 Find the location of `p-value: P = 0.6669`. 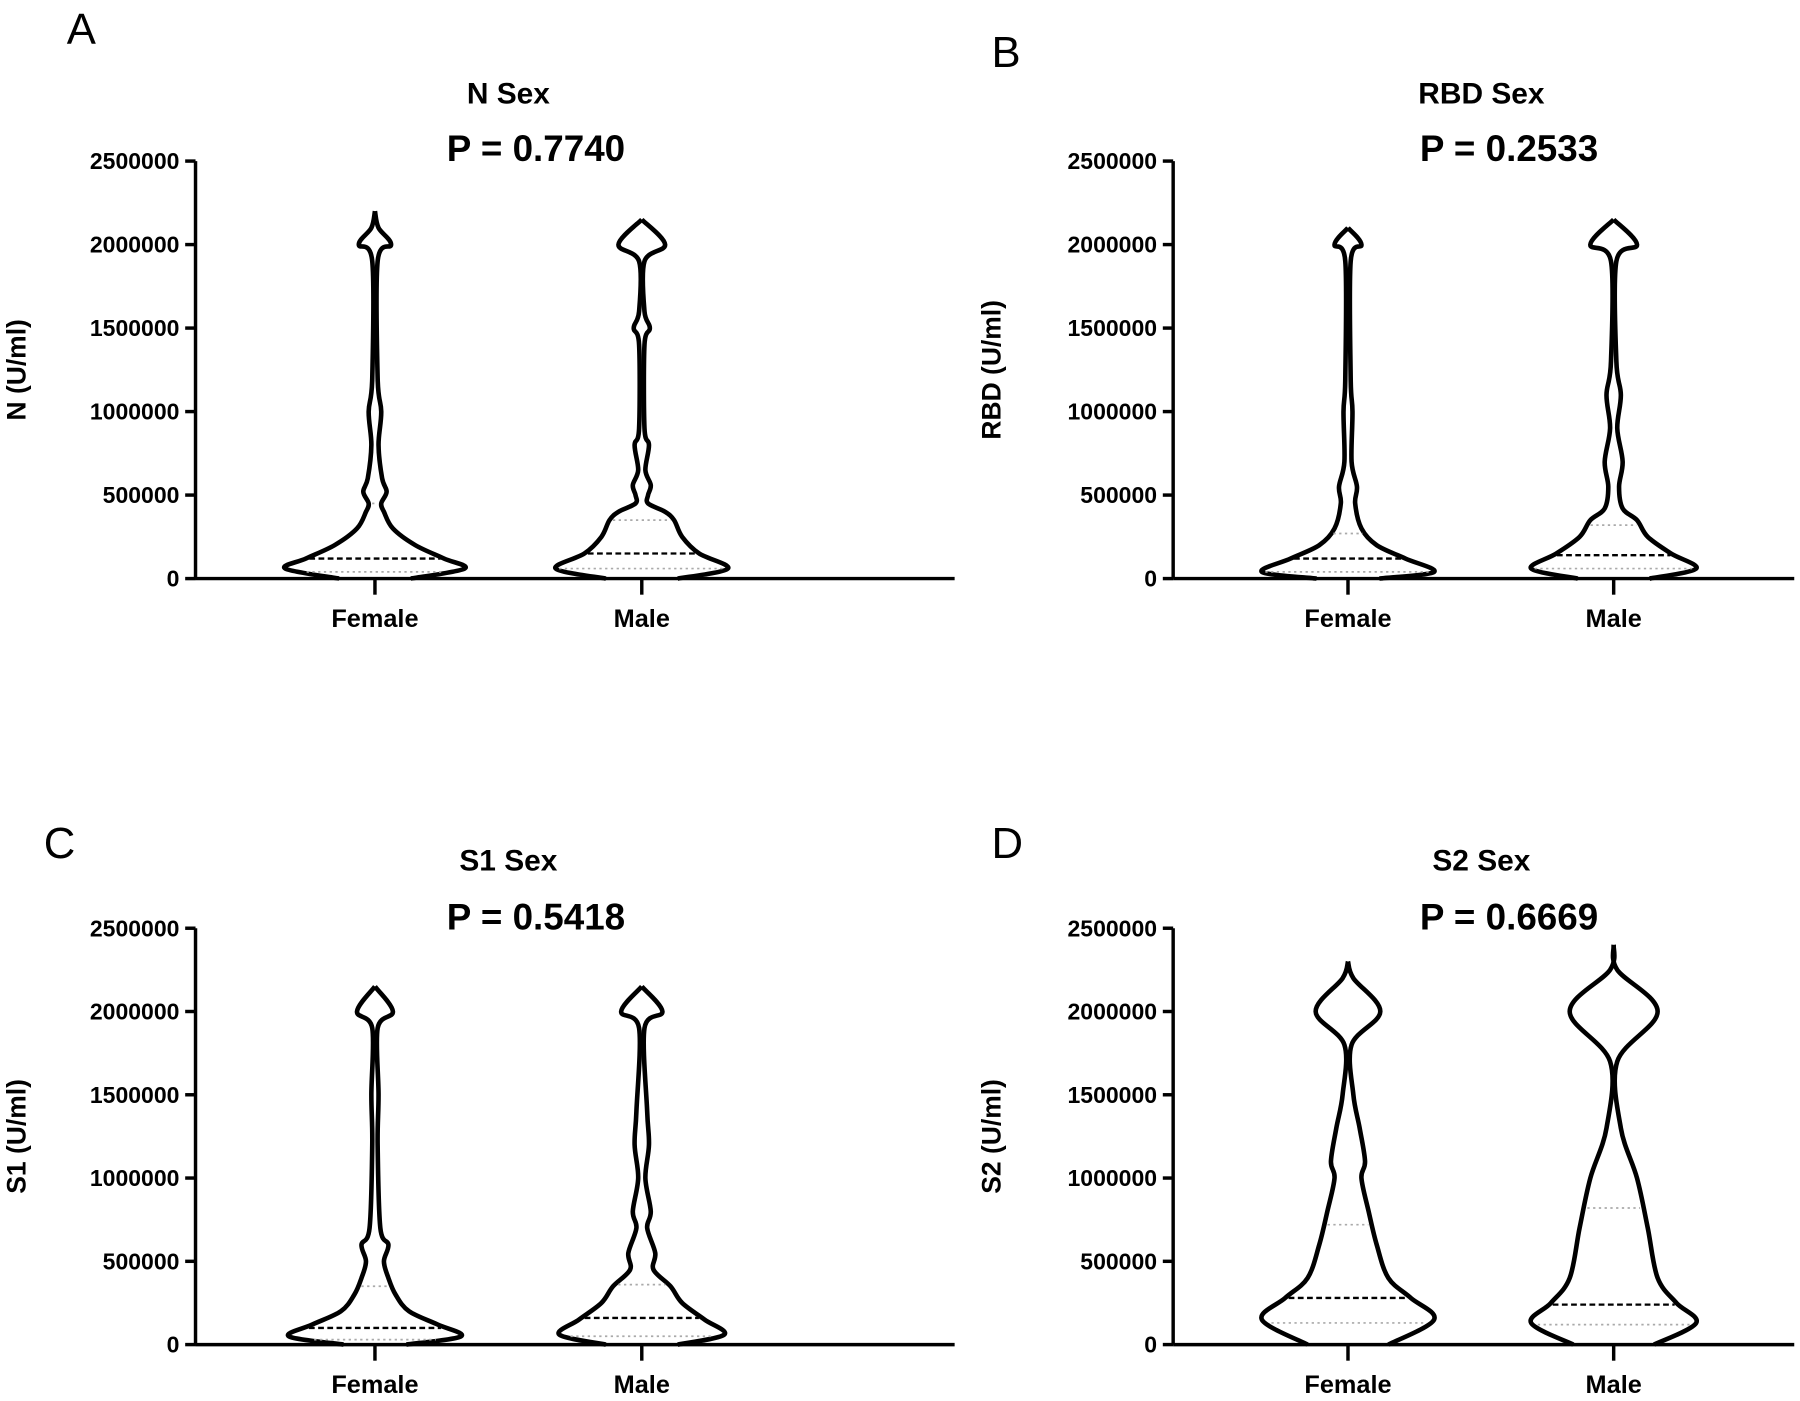

p-value: P = 0.6669 is located at coordinates (1509, 916).